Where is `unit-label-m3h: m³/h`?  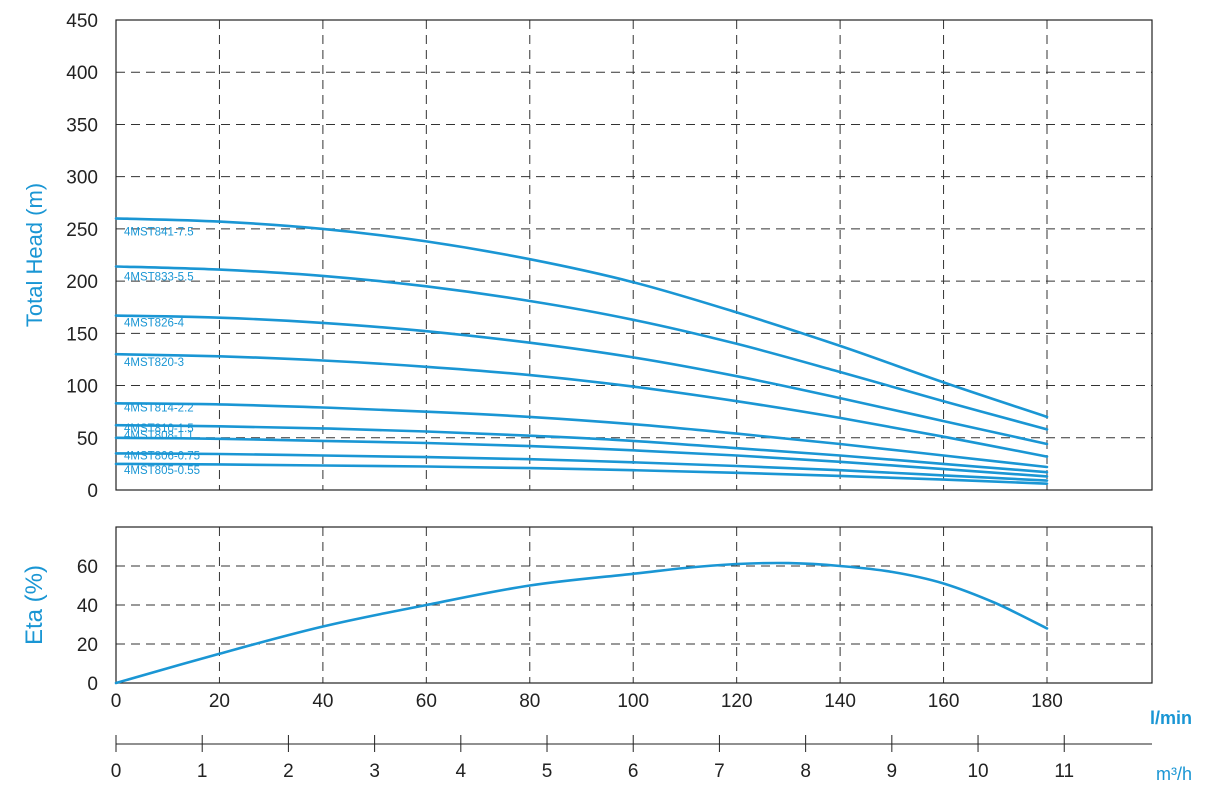
unit-label-m3h: m³/h is located at coordinates (1174, 774).